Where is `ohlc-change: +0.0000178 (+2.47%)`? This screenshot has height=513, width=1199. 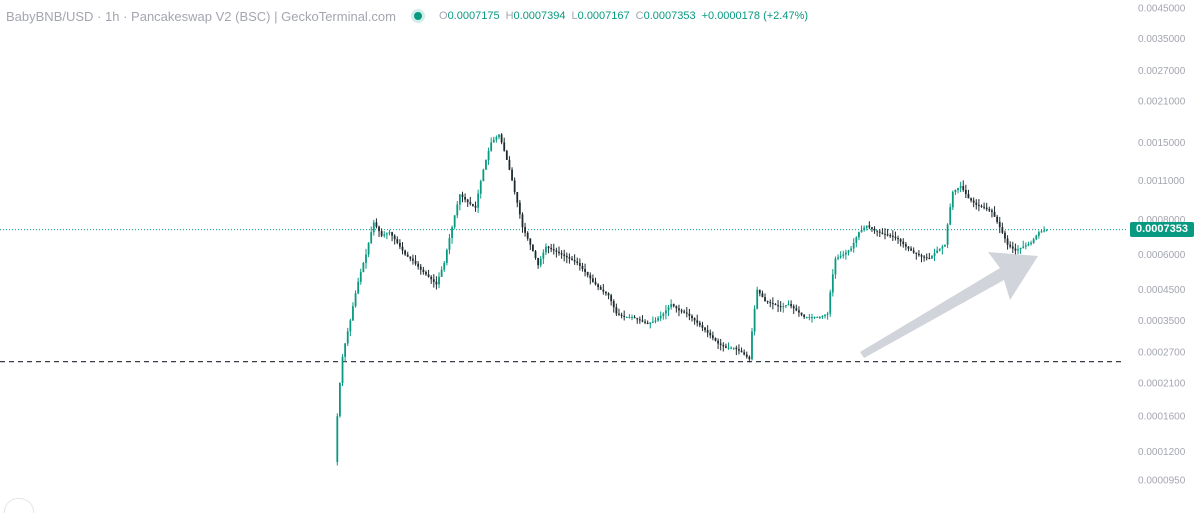
ohlc-change: +0.0000178 (+2.47%) is located at coordinates (755, 16).